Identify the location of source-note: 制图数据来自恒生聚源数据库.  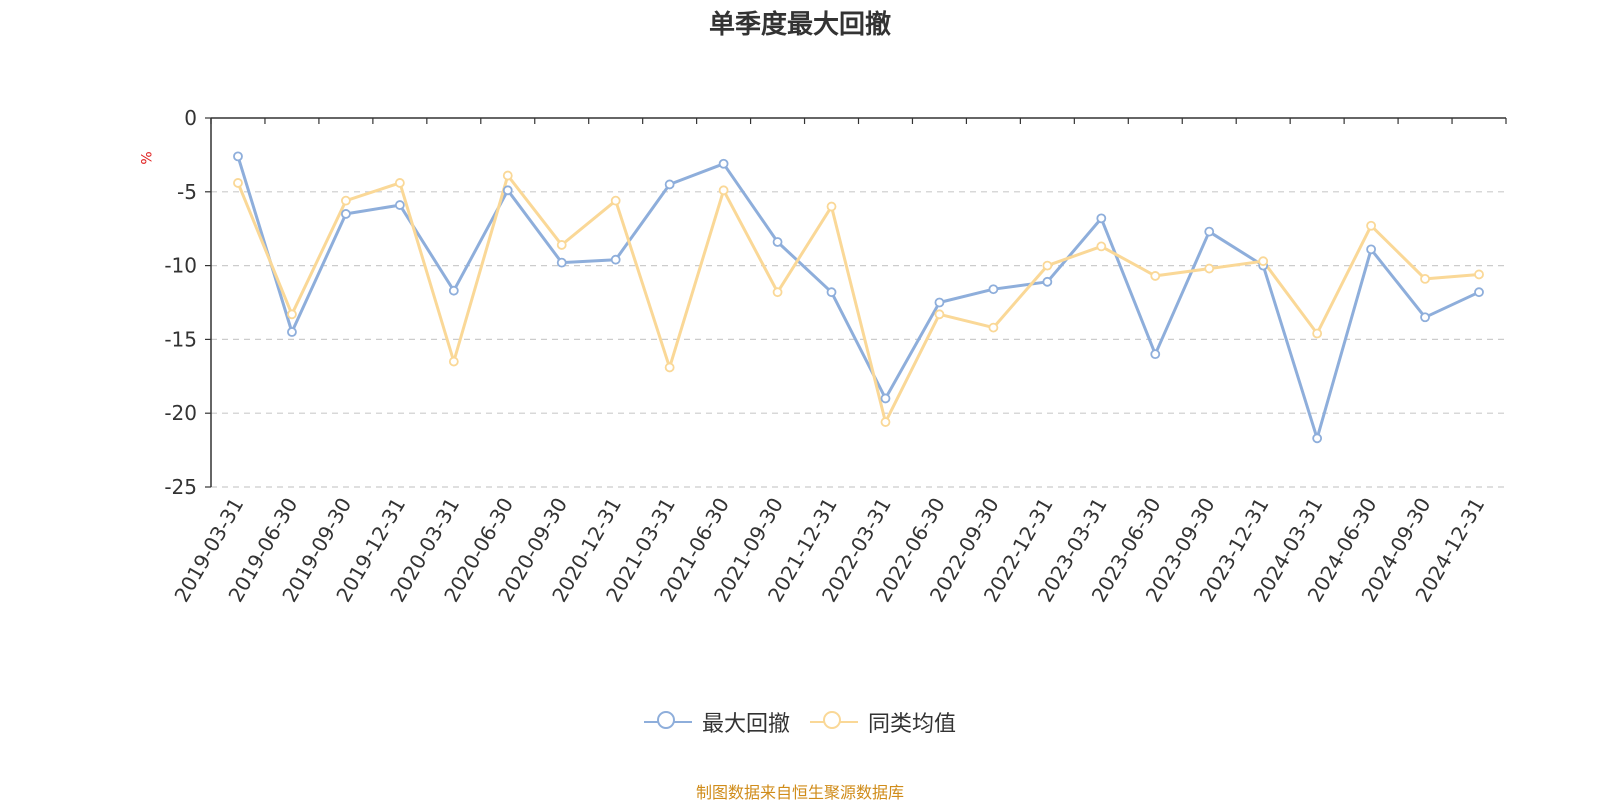
(799, 792).